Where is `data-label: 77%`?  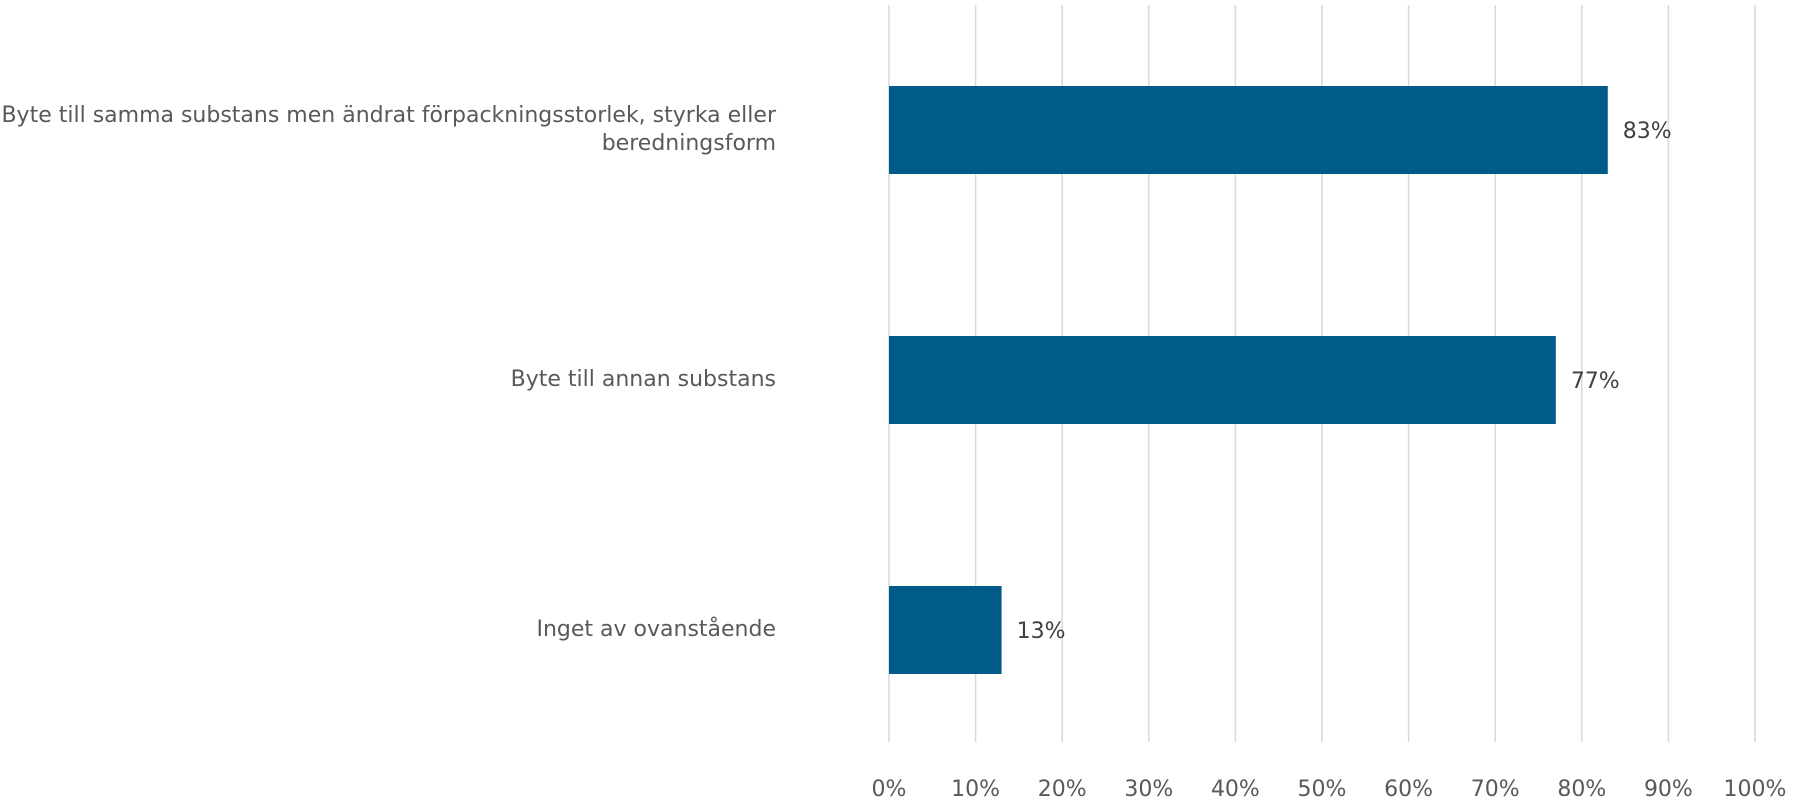
data-label: 77% is located at coordinates (1595, 381).